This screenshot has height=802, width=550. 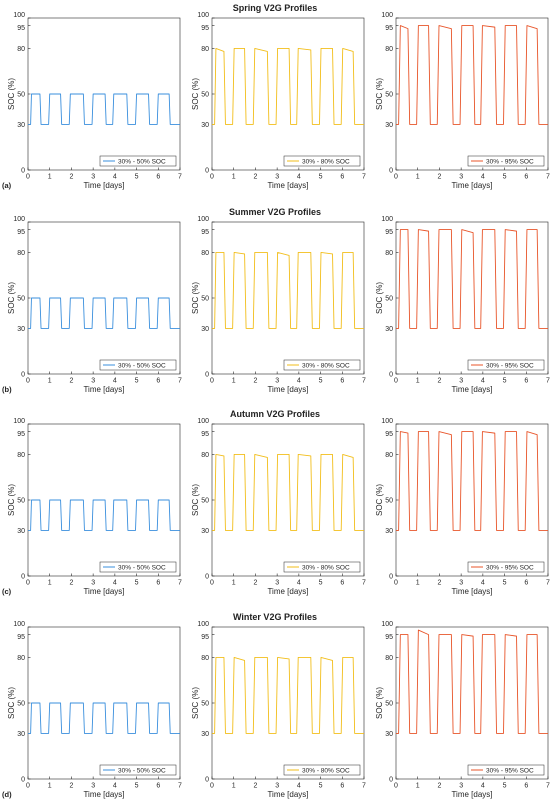 What do you see at coordinates (7, 591) in the screenshot?
I see `panel-label: (c)` at bounding box center [7, 591].